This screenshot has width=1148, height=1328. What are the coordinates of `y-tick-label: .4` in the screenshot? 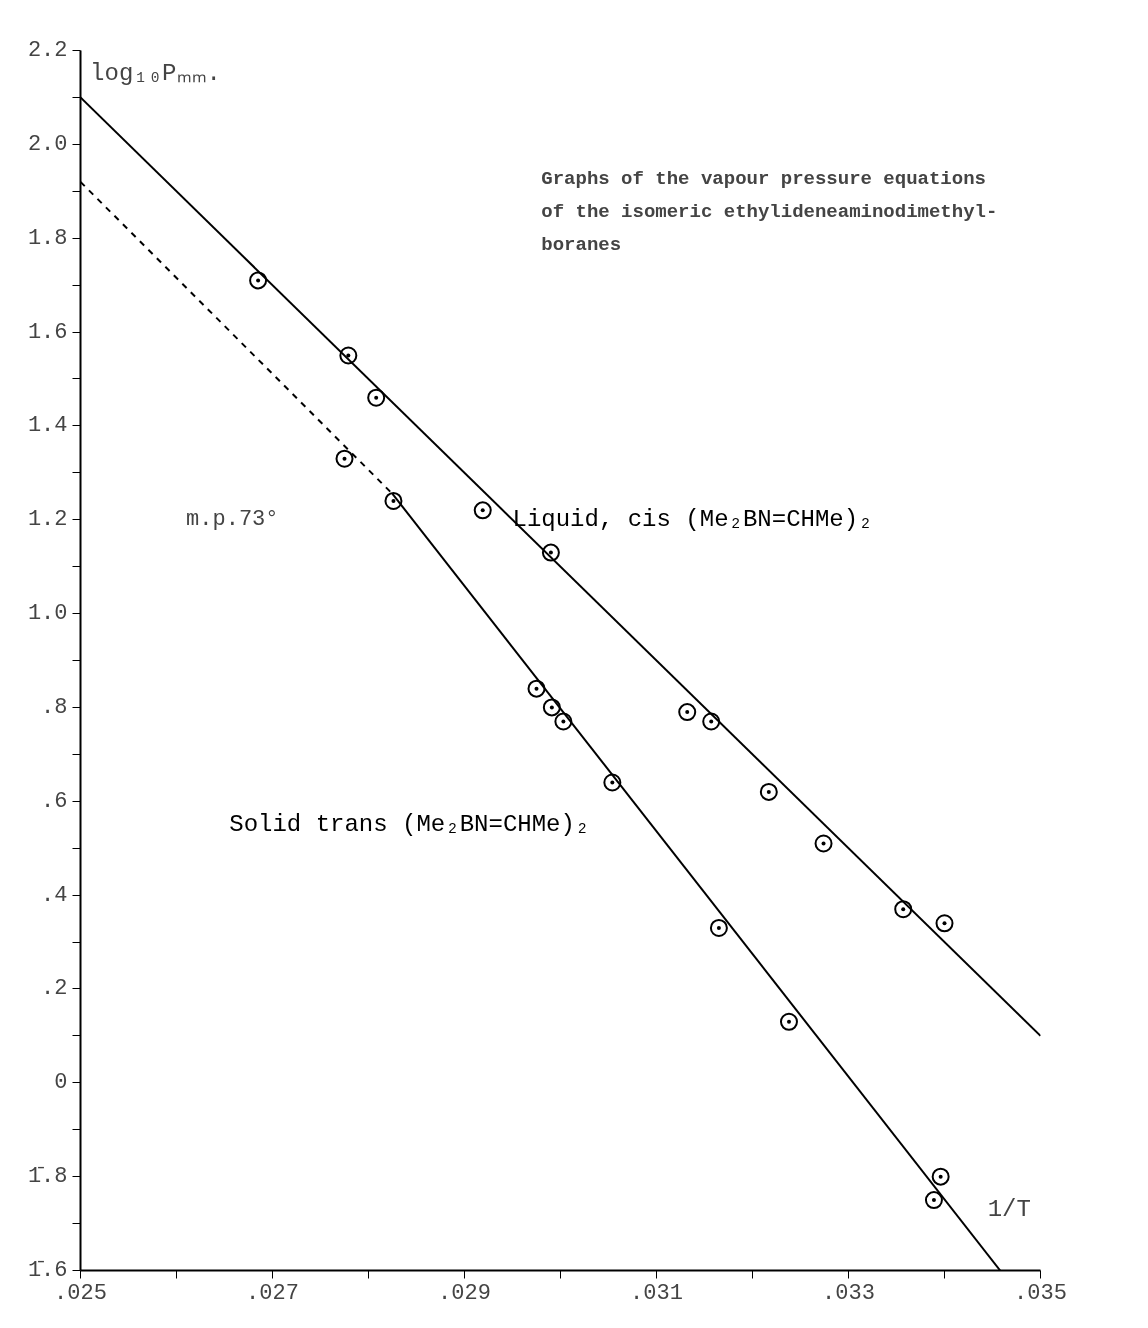 It's located at (54, 895).